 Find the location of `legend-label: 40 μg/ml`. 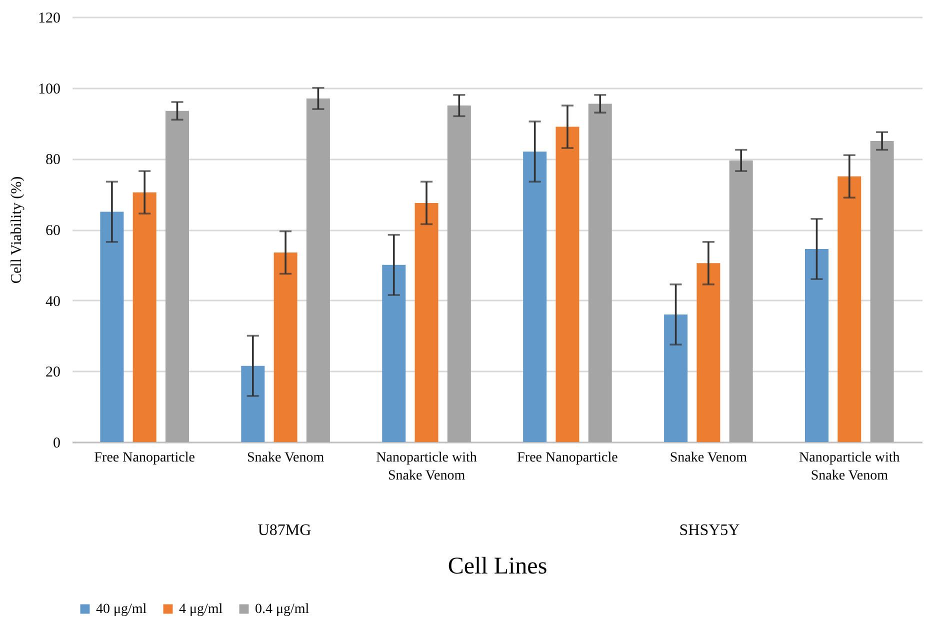

legend-label: 40 μg/ml is located at coordinates (121, 609).